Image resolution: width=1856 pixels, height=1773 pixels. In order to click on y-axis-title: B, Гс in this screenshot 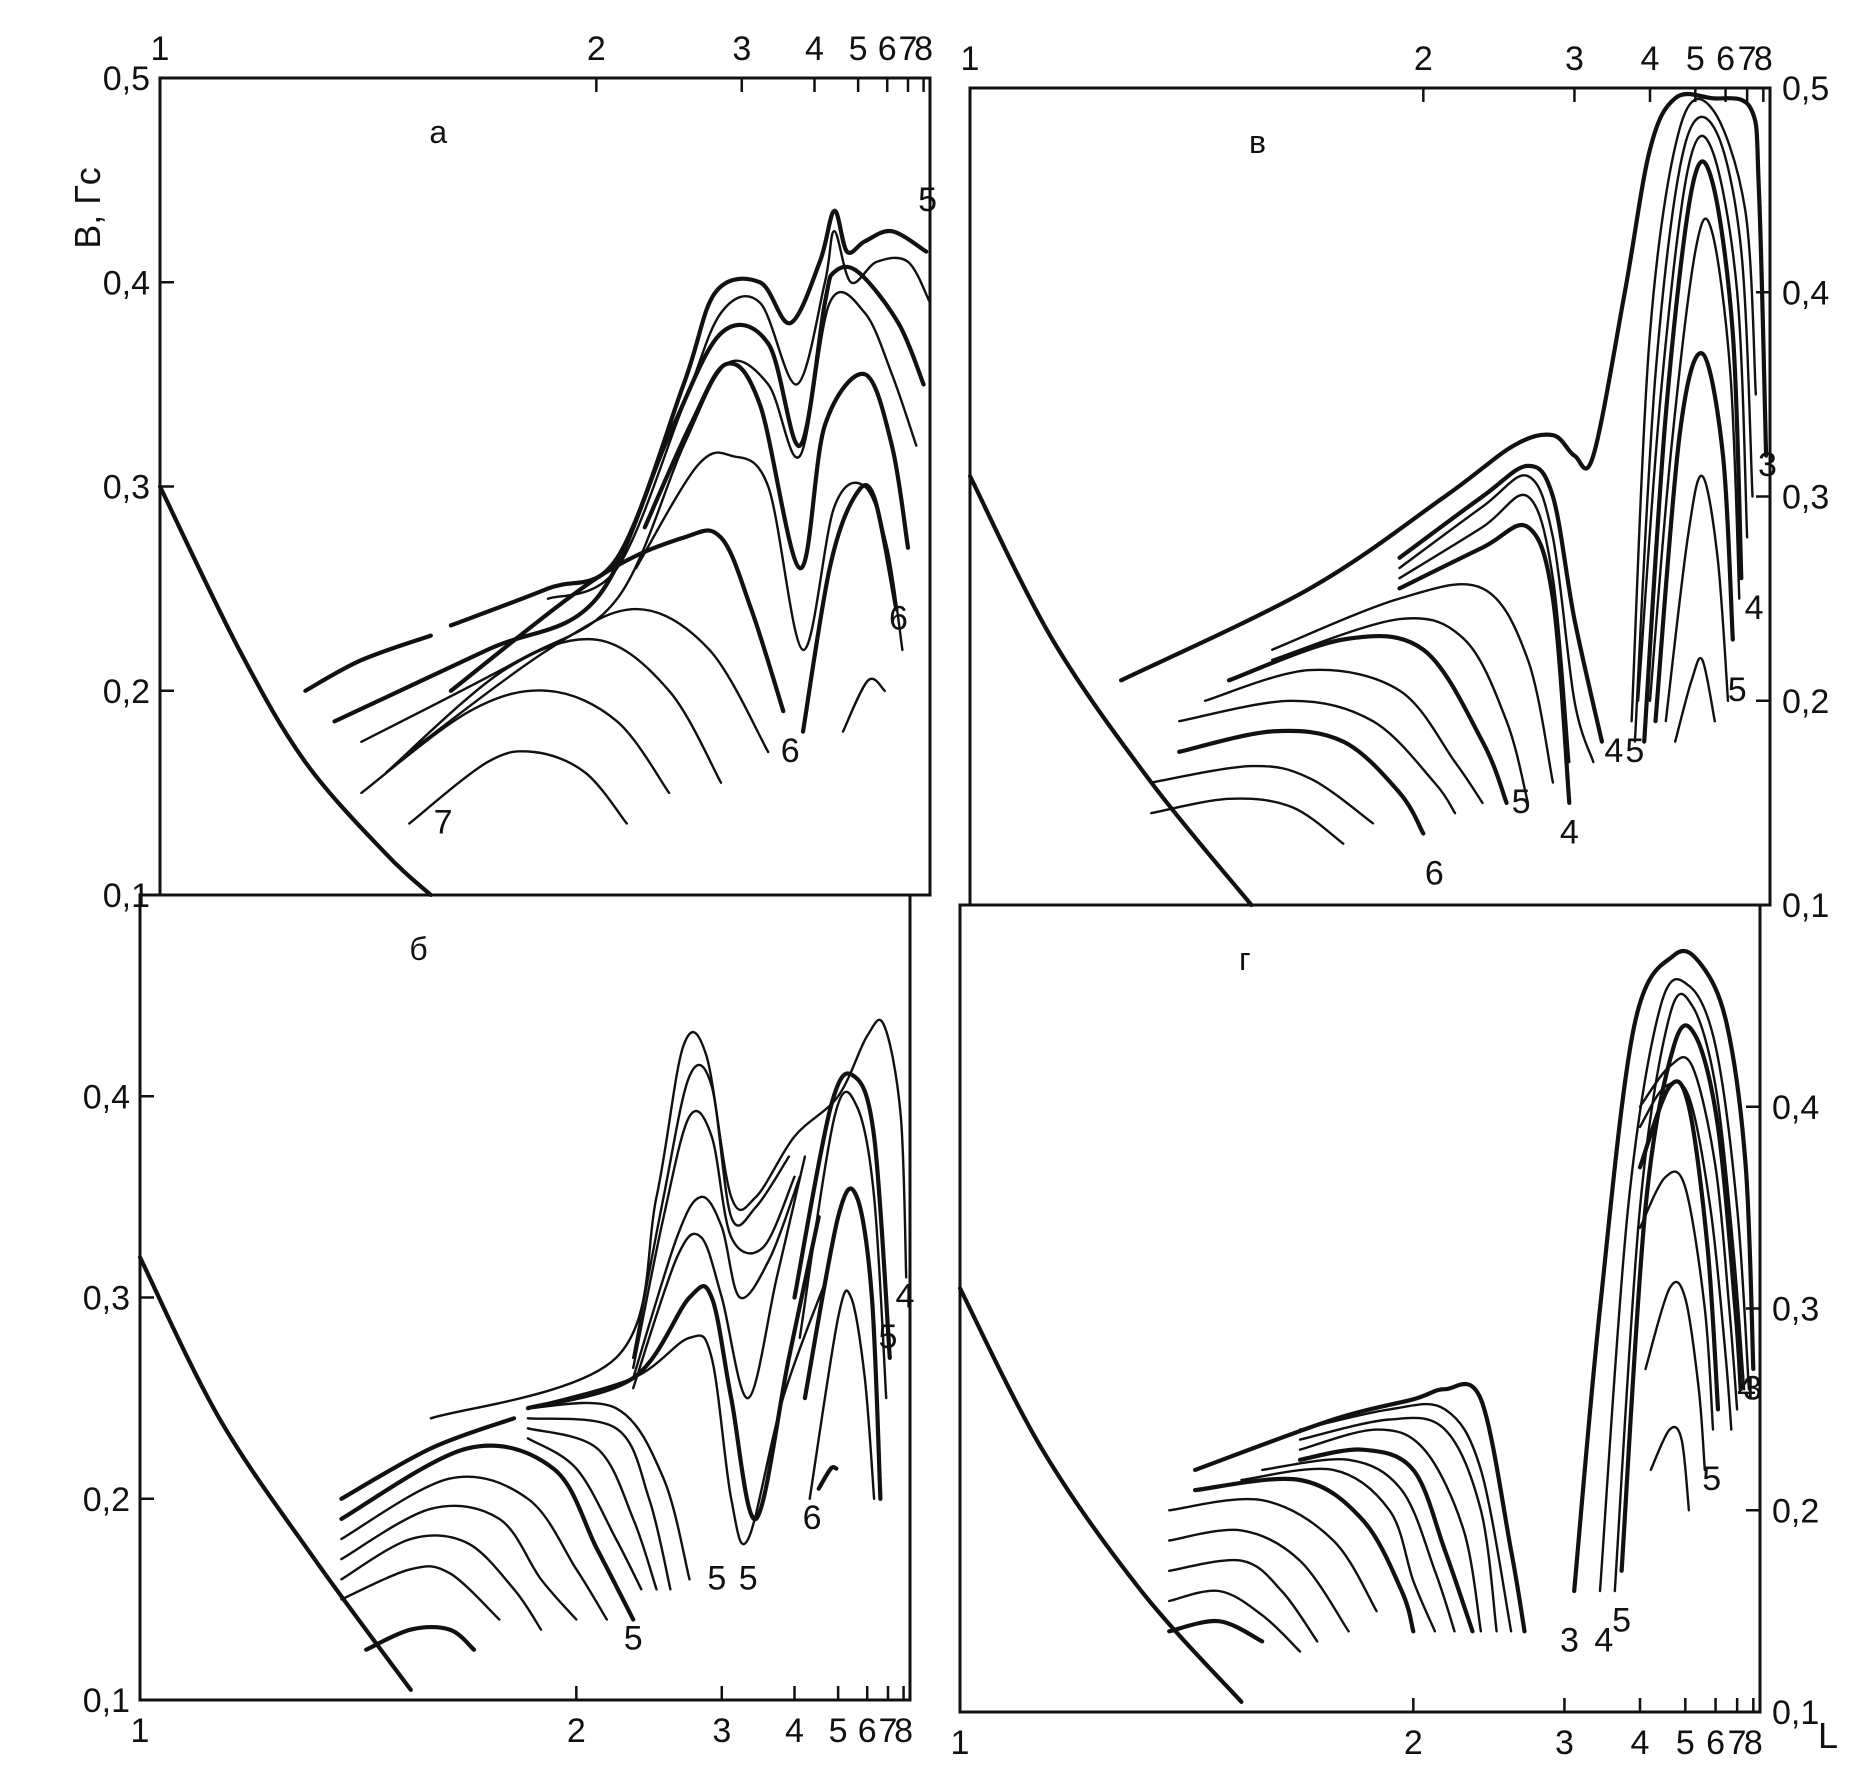, I will do `click(87, 208)`.